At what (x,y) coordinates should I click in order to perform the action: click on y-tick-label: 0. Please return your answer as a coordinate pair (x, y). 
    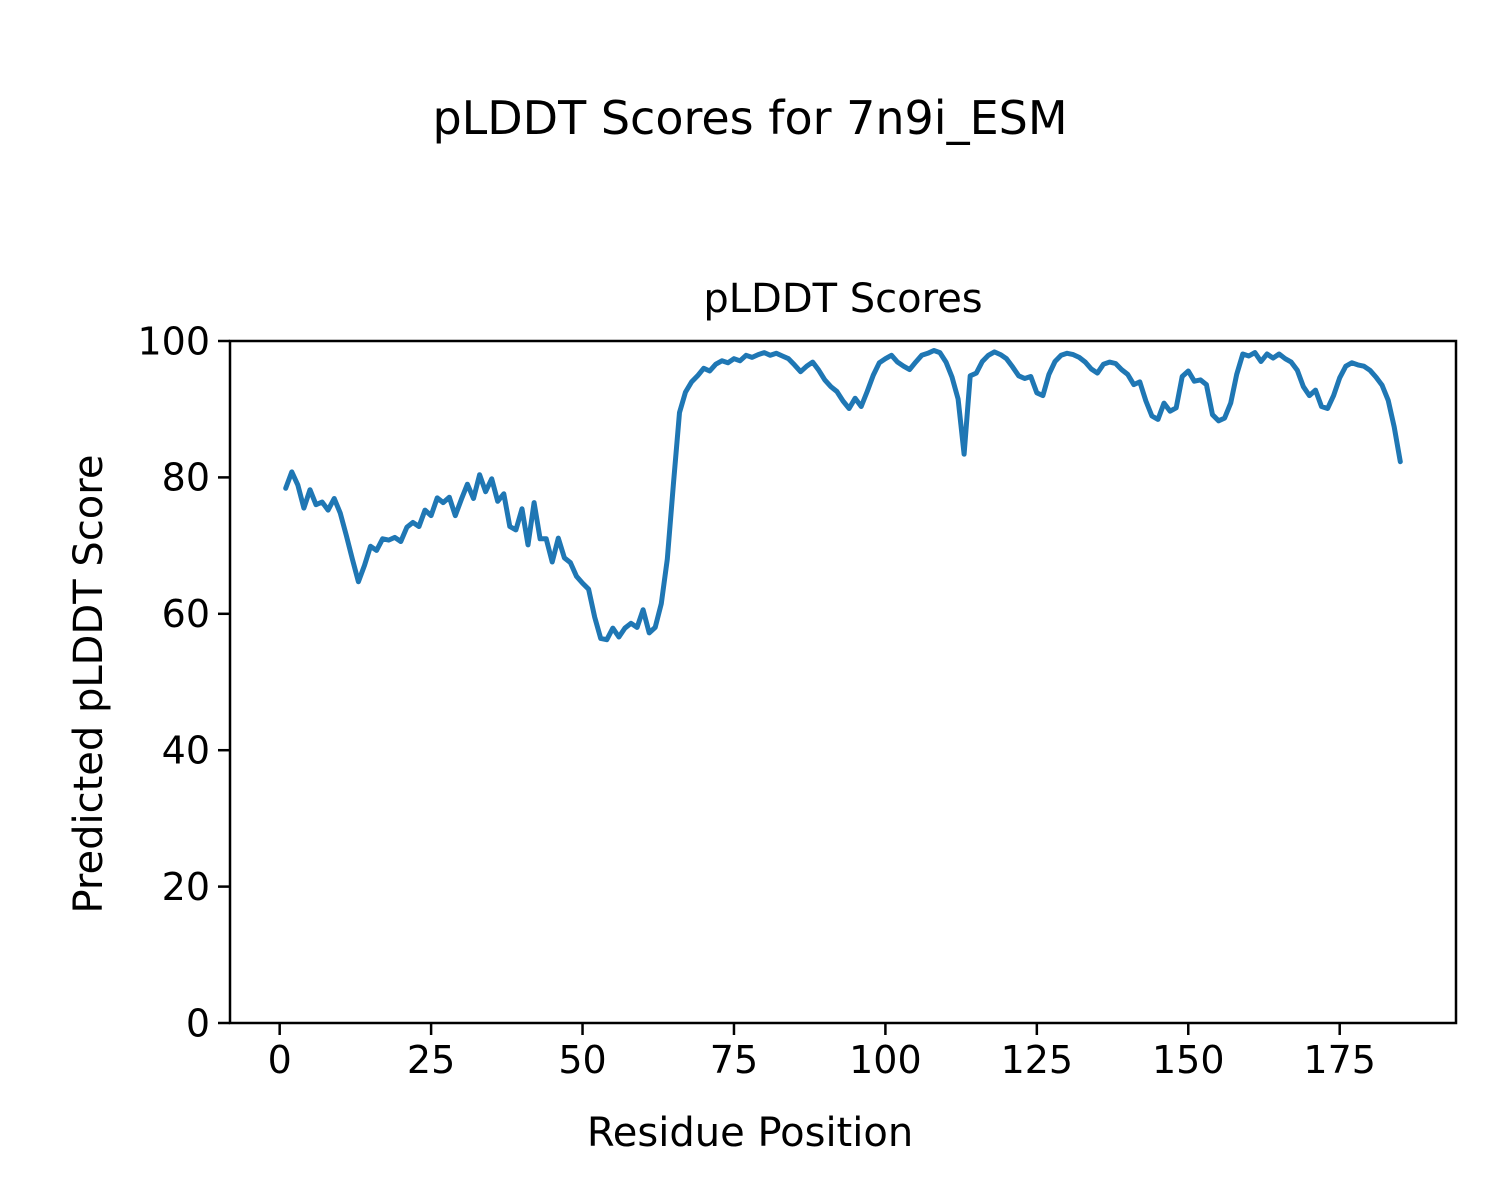
    Looking at the image, I should click on (198, 1023).